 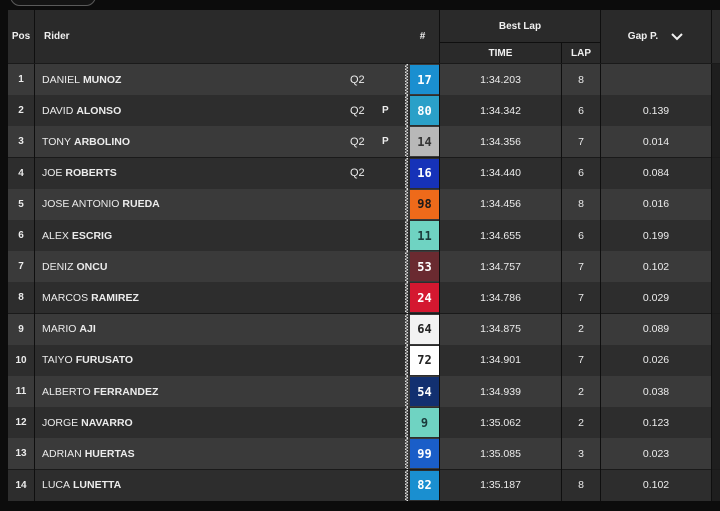 What do you see at coordinates (58, 110) in the screenshot?
I see `rider-first-name: DAVID` at bounding box center [58, 110].